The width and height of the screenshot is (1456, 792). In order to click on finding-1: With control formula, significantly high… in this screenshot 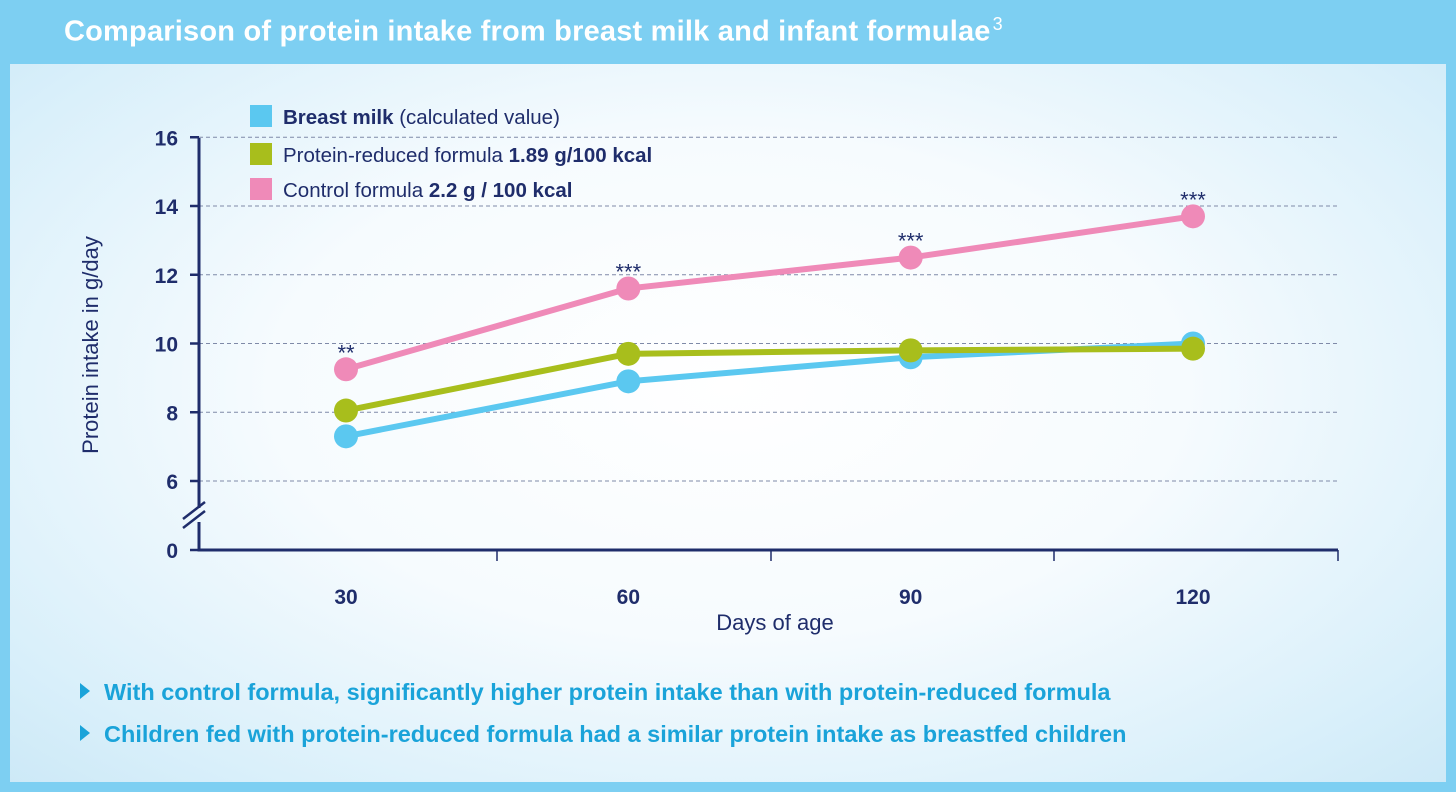, I will do `click(603, 695)`.